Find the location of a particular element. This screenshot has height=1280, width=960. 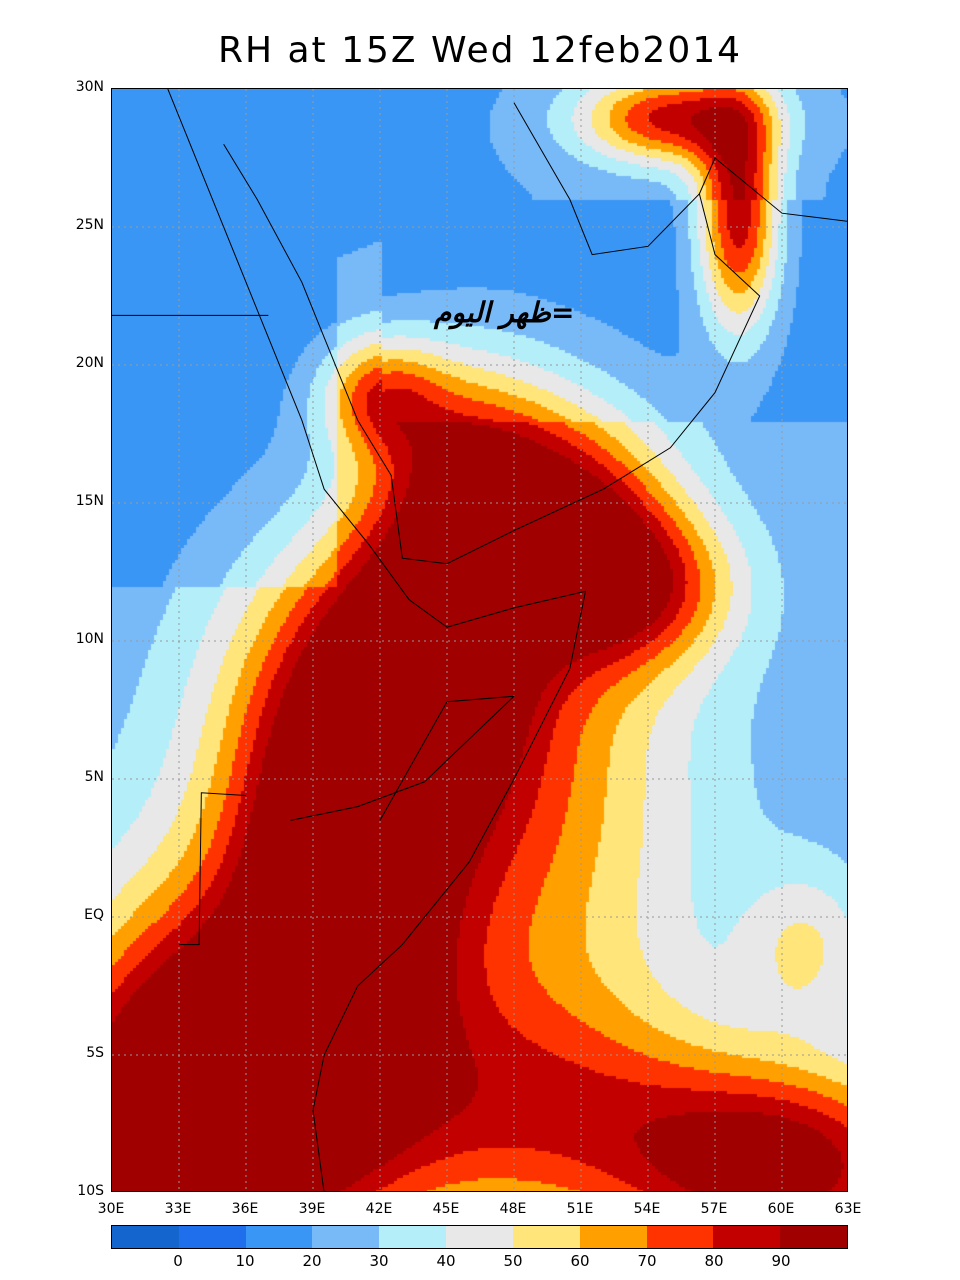

lon-tick-label: 39E is located at coordinates (312, 1209).